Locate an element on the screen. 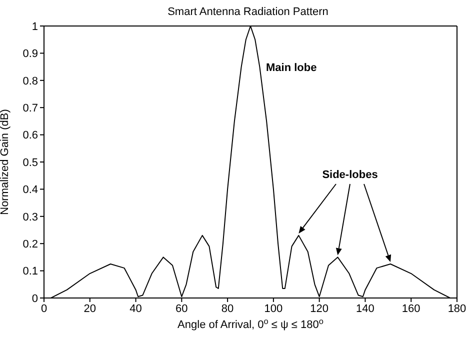 This screenshot has width=474, height=338. x-tick-label: 120 is located at coordinates (319, 308).